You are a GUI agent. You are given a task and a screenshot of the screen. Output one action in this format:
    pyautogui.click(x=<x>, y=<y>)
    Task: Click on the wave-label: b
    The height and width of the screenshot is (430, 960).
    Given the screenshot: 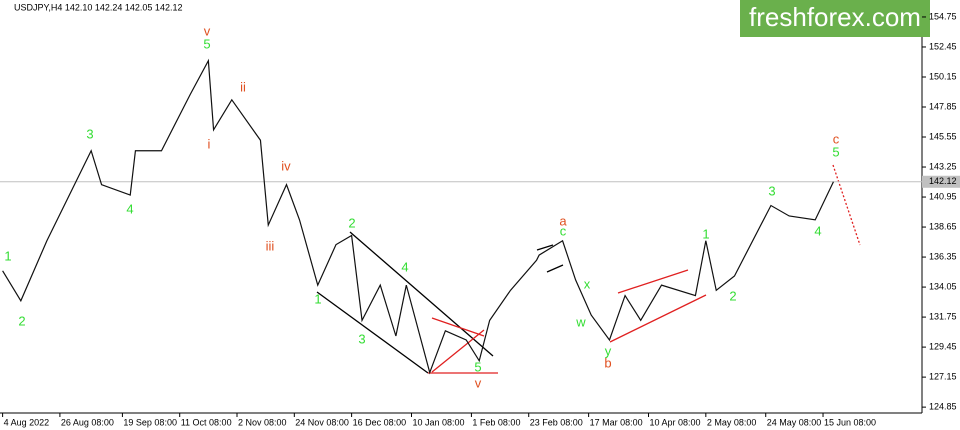 What is the action you would take?
    pyautogui.click(x=607, y=362)
    